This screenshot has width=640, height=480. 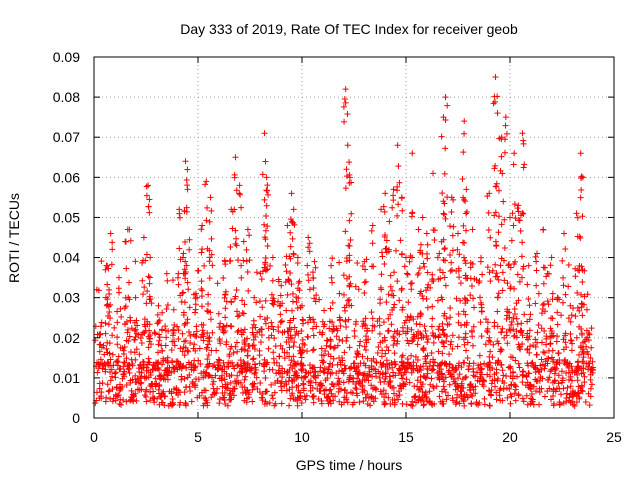 What do you see at coordinates (66, 298) in the screenshot?
I see `y-tick-label: 0.03` at bounding box center [66, 298].